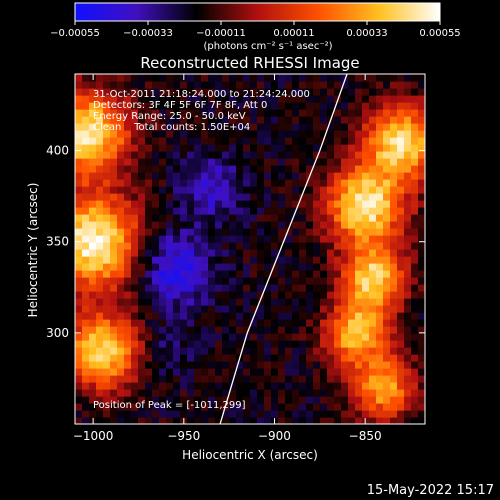 The height and width of the screenshot is (500, 500). I want to click on annotation-energy-range: Energy Range: 25.0 - 50.0 keV, so click(169, 116).